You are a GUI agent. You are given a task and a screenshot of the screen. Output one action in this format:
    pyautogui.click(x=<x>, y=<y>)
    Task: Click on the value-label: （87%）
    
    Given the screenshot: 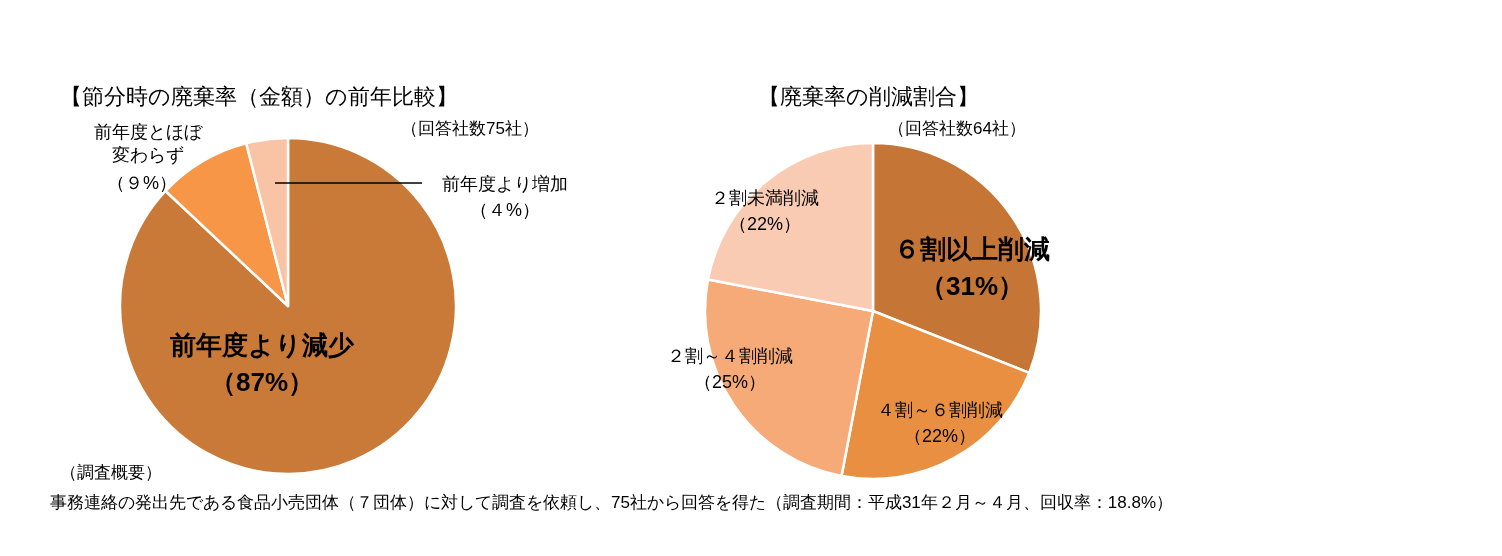 What is the action you would take?
    pyautogui.click(x=262, y=382)
    